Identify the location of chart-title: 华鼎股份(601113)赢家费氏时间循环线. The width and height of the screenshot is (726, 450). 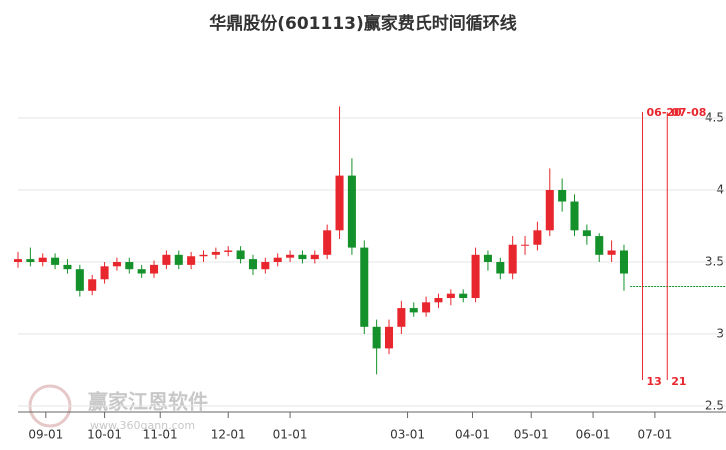
(363, 23).